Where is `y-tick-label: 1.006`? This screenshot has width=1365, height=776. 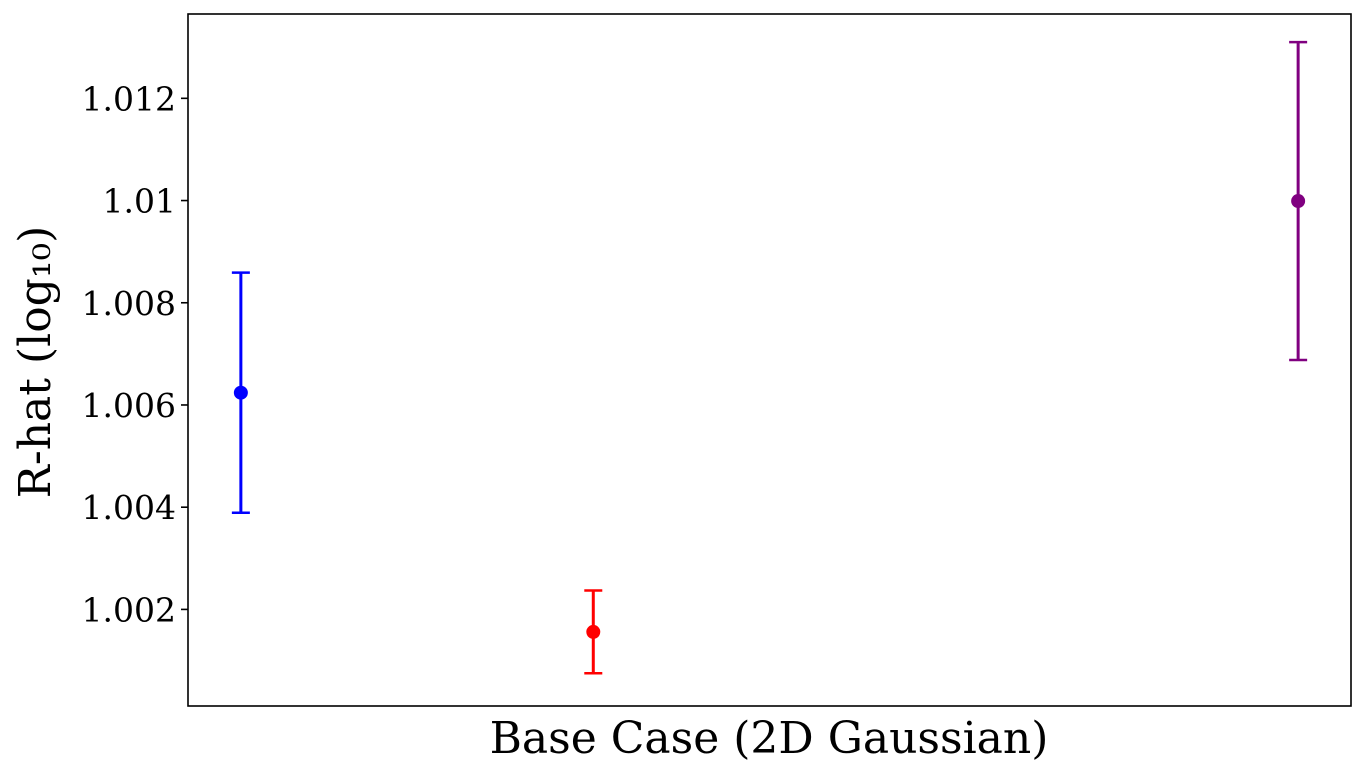 y-tick-label: 1.006 is located at coordinates (129, 405).